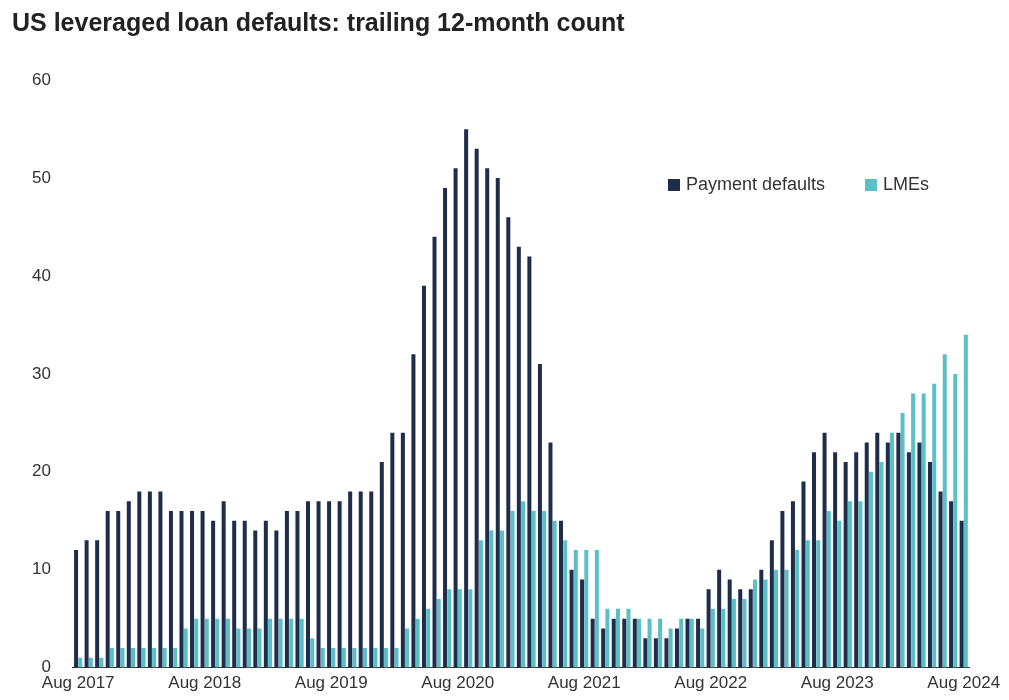 The width and height of the screenshot is (1009, 700). Describe the element at coordinates (711, 683) in the screenshot. I see `x-tick-label: Aug 2022` at that location.